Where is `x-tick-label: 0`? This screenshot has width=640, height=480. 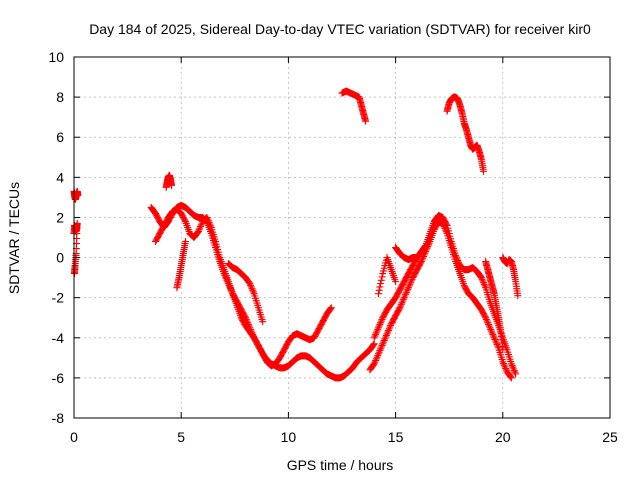
x-tick-label: 0 is located at coordinates (74, 437).